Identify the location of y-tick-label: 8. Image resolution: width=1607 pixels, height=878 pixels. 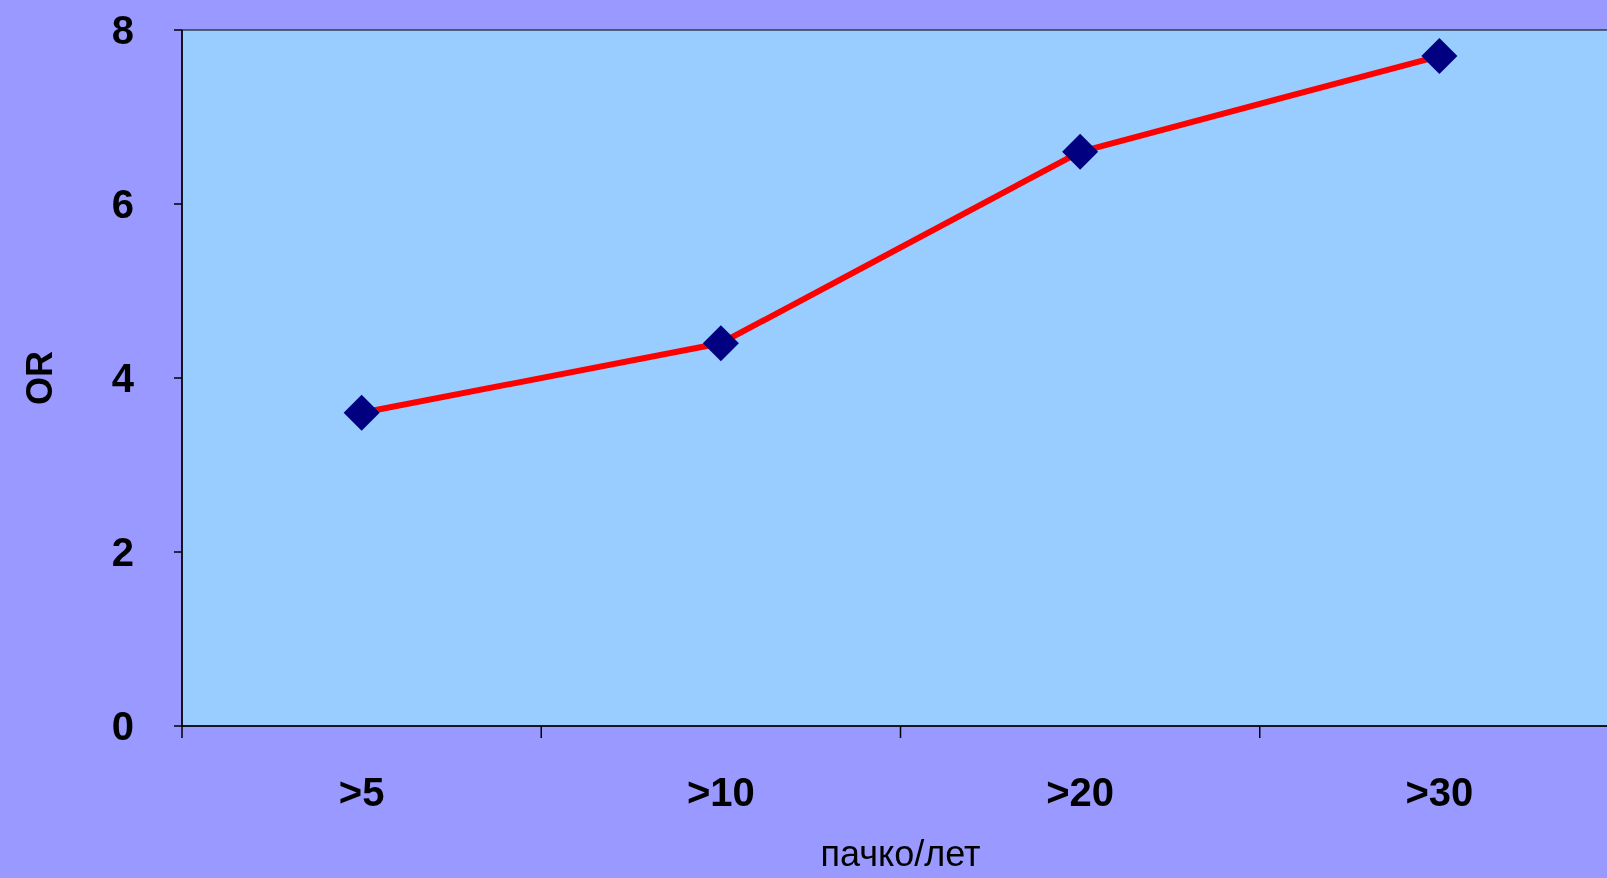
(122, 30).